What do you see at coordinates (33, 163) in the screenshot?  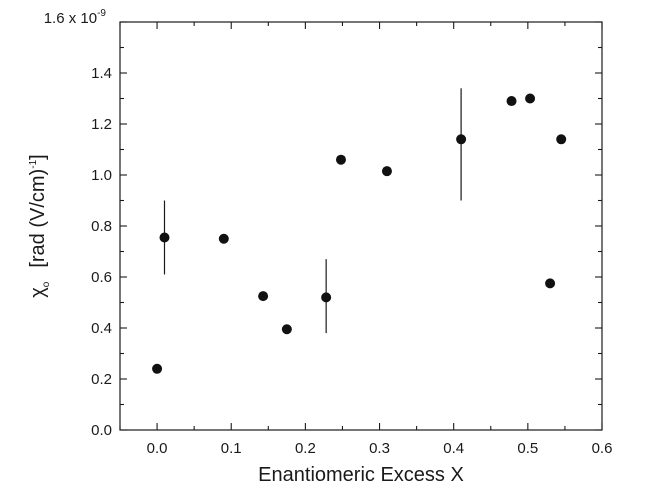 I see `y-axis-units-exponent: -1` at bounding box center [33, 163].